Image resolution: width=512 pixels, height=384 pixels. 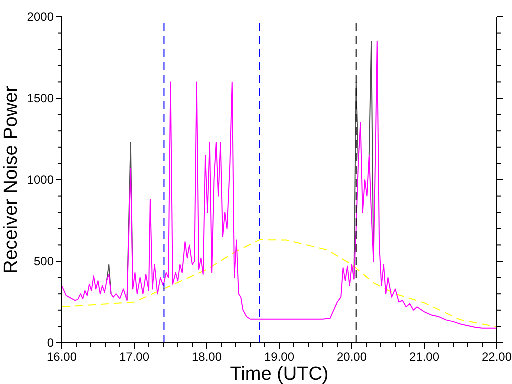 What do you see at coordinates (11, 179) in the screenshot?
I see `y-axis-title: Receiver Noise Power` at bounding box center [11, 179].